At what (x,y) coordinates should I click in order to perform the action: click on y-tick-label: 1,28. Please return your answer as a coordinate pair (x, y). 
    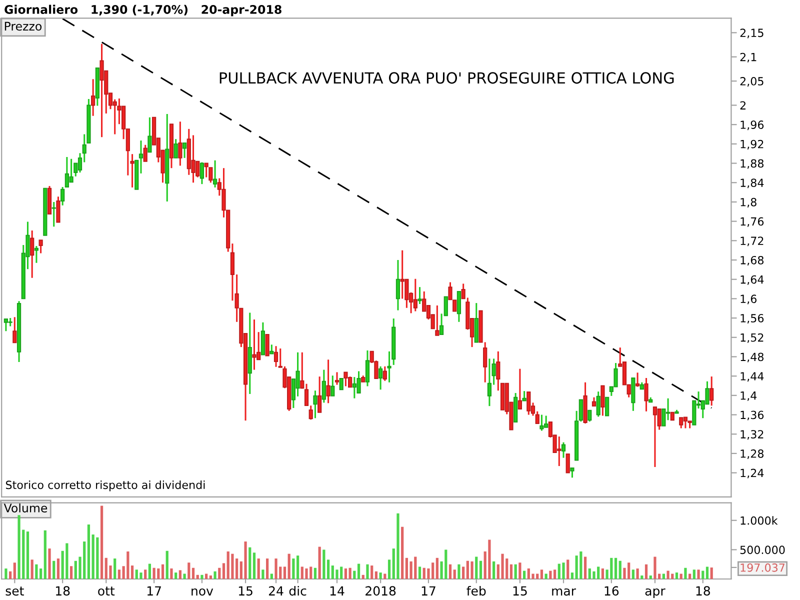
    Looking at the image, I should click on (752, 454).